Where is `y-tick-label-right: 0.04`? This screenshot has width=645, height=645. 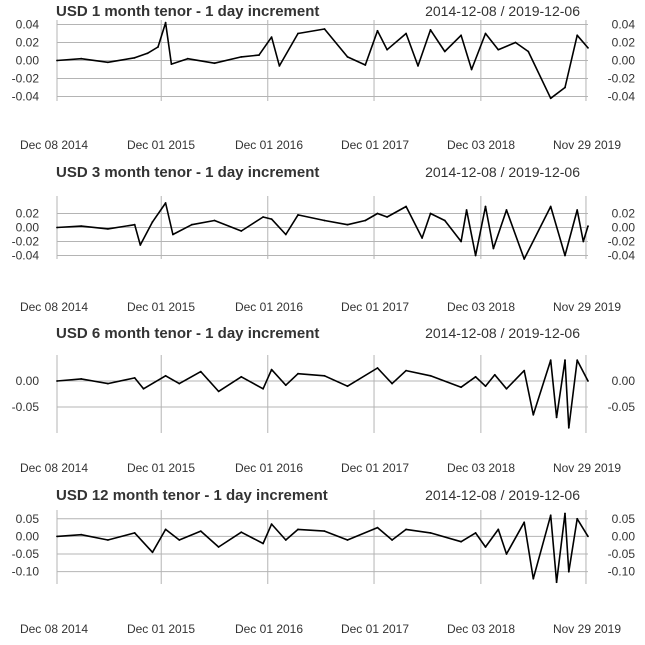 y-tick-label-right: 0.04 is located at coordinates (624, 25).